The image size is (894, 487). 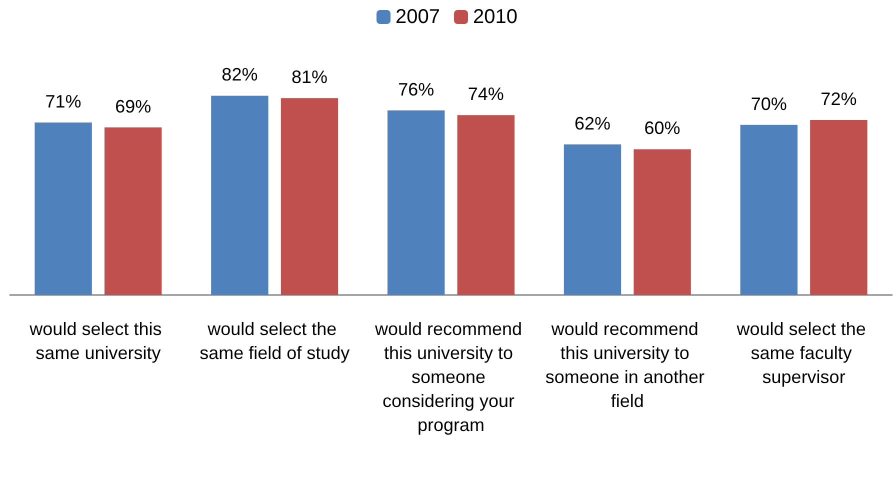 I want to click on legend-label: 2007, so click(x=418, y=17).